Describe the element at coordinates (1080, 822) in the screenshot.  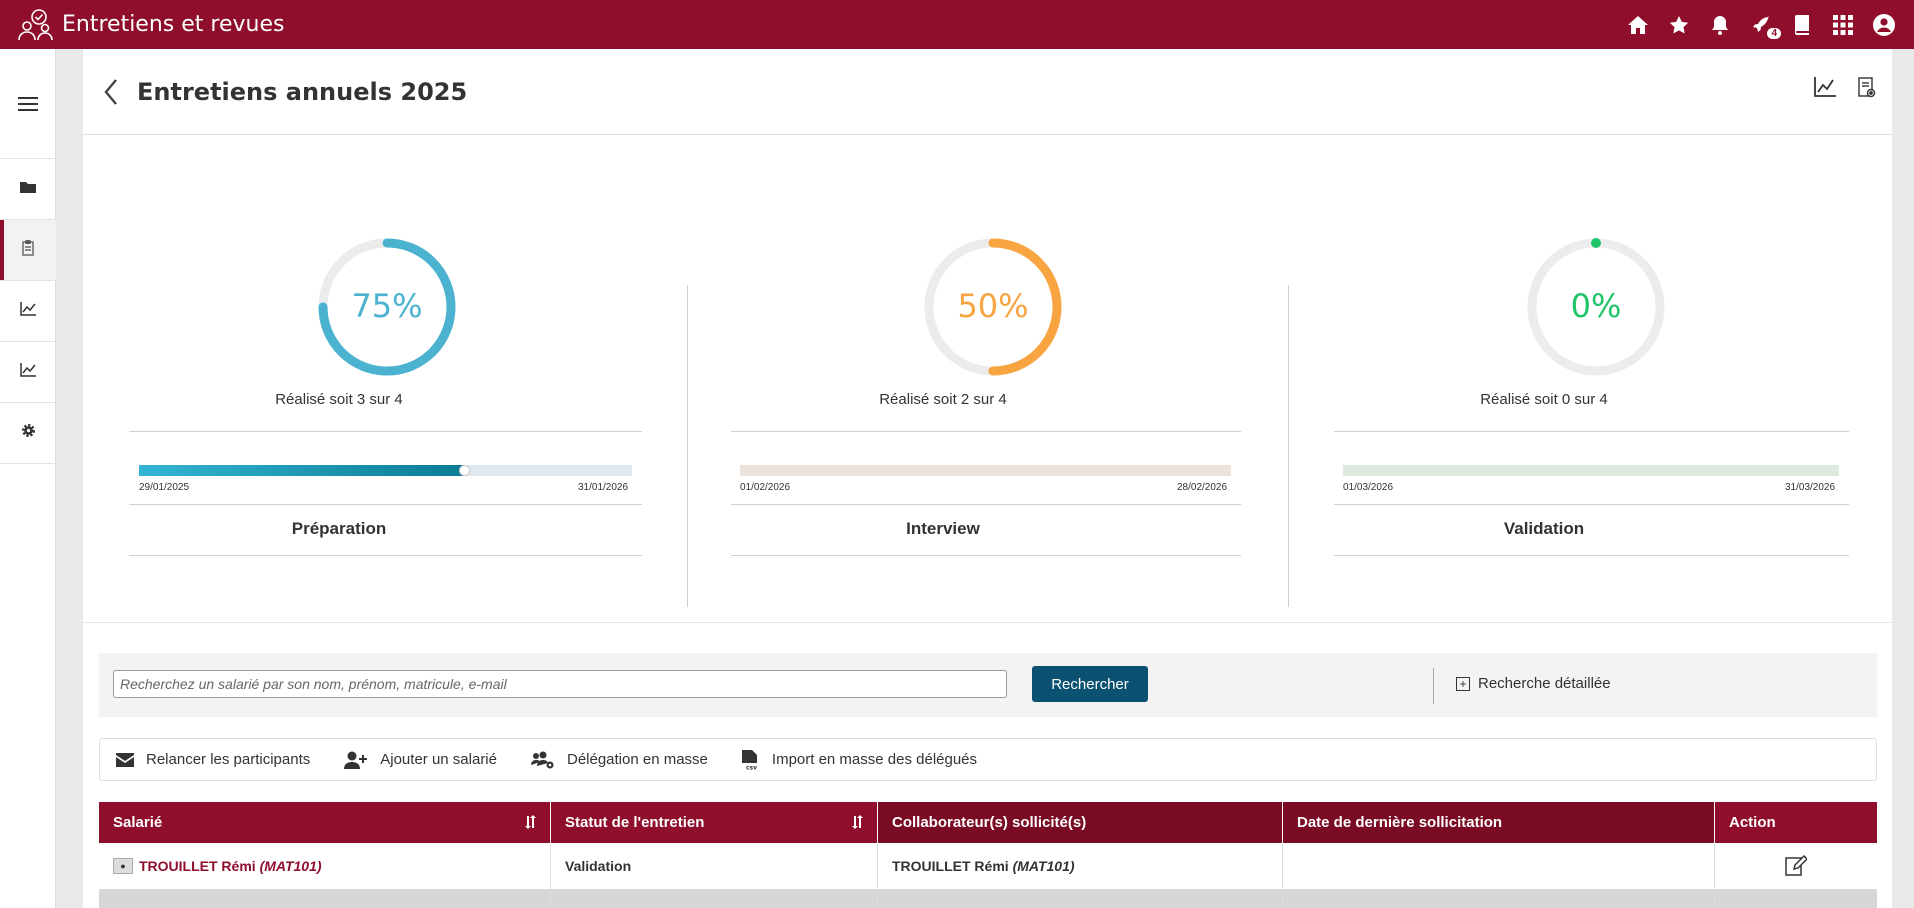
I see `column-header-collaborateurs: Collaborateur(s) sollicité(s)` at that location.